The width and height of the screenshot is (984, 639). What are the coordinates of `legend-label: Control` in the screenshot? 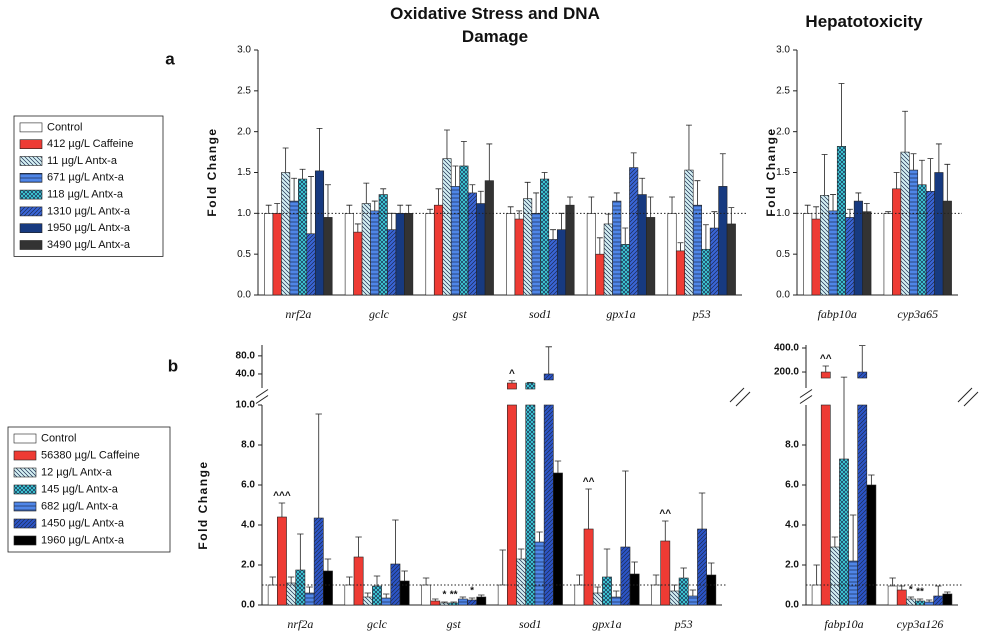 It's located at (64, 127).